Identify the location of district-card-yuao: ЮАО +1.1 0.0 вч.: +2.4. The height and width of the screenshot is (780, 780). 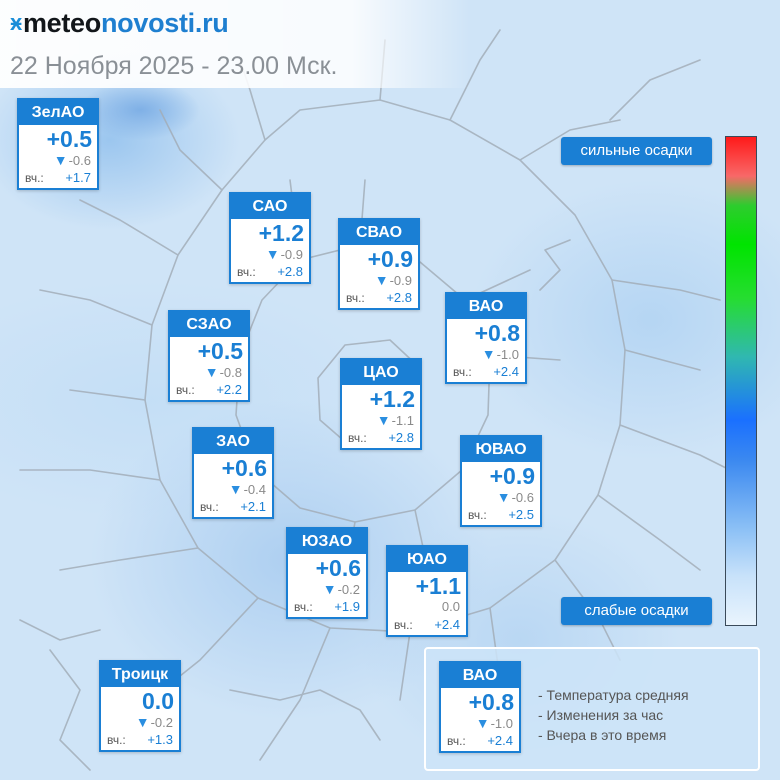
(427, 591).